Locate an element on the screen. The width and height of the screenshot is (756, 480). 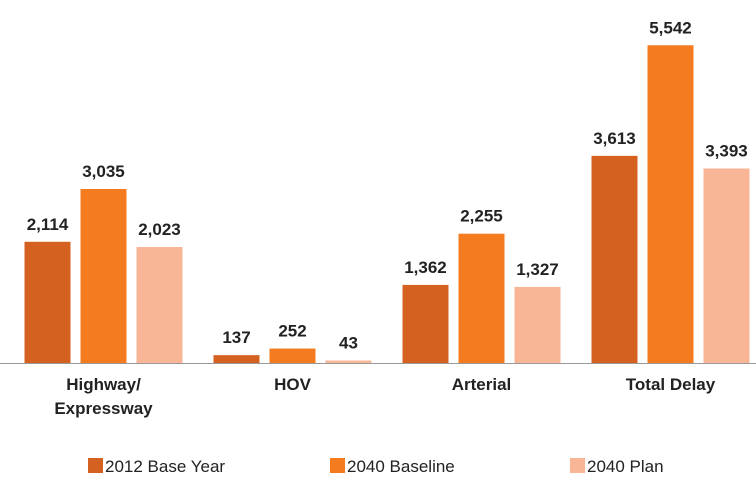
x-tick-label: Arterial is located at coordinates (481, 384).